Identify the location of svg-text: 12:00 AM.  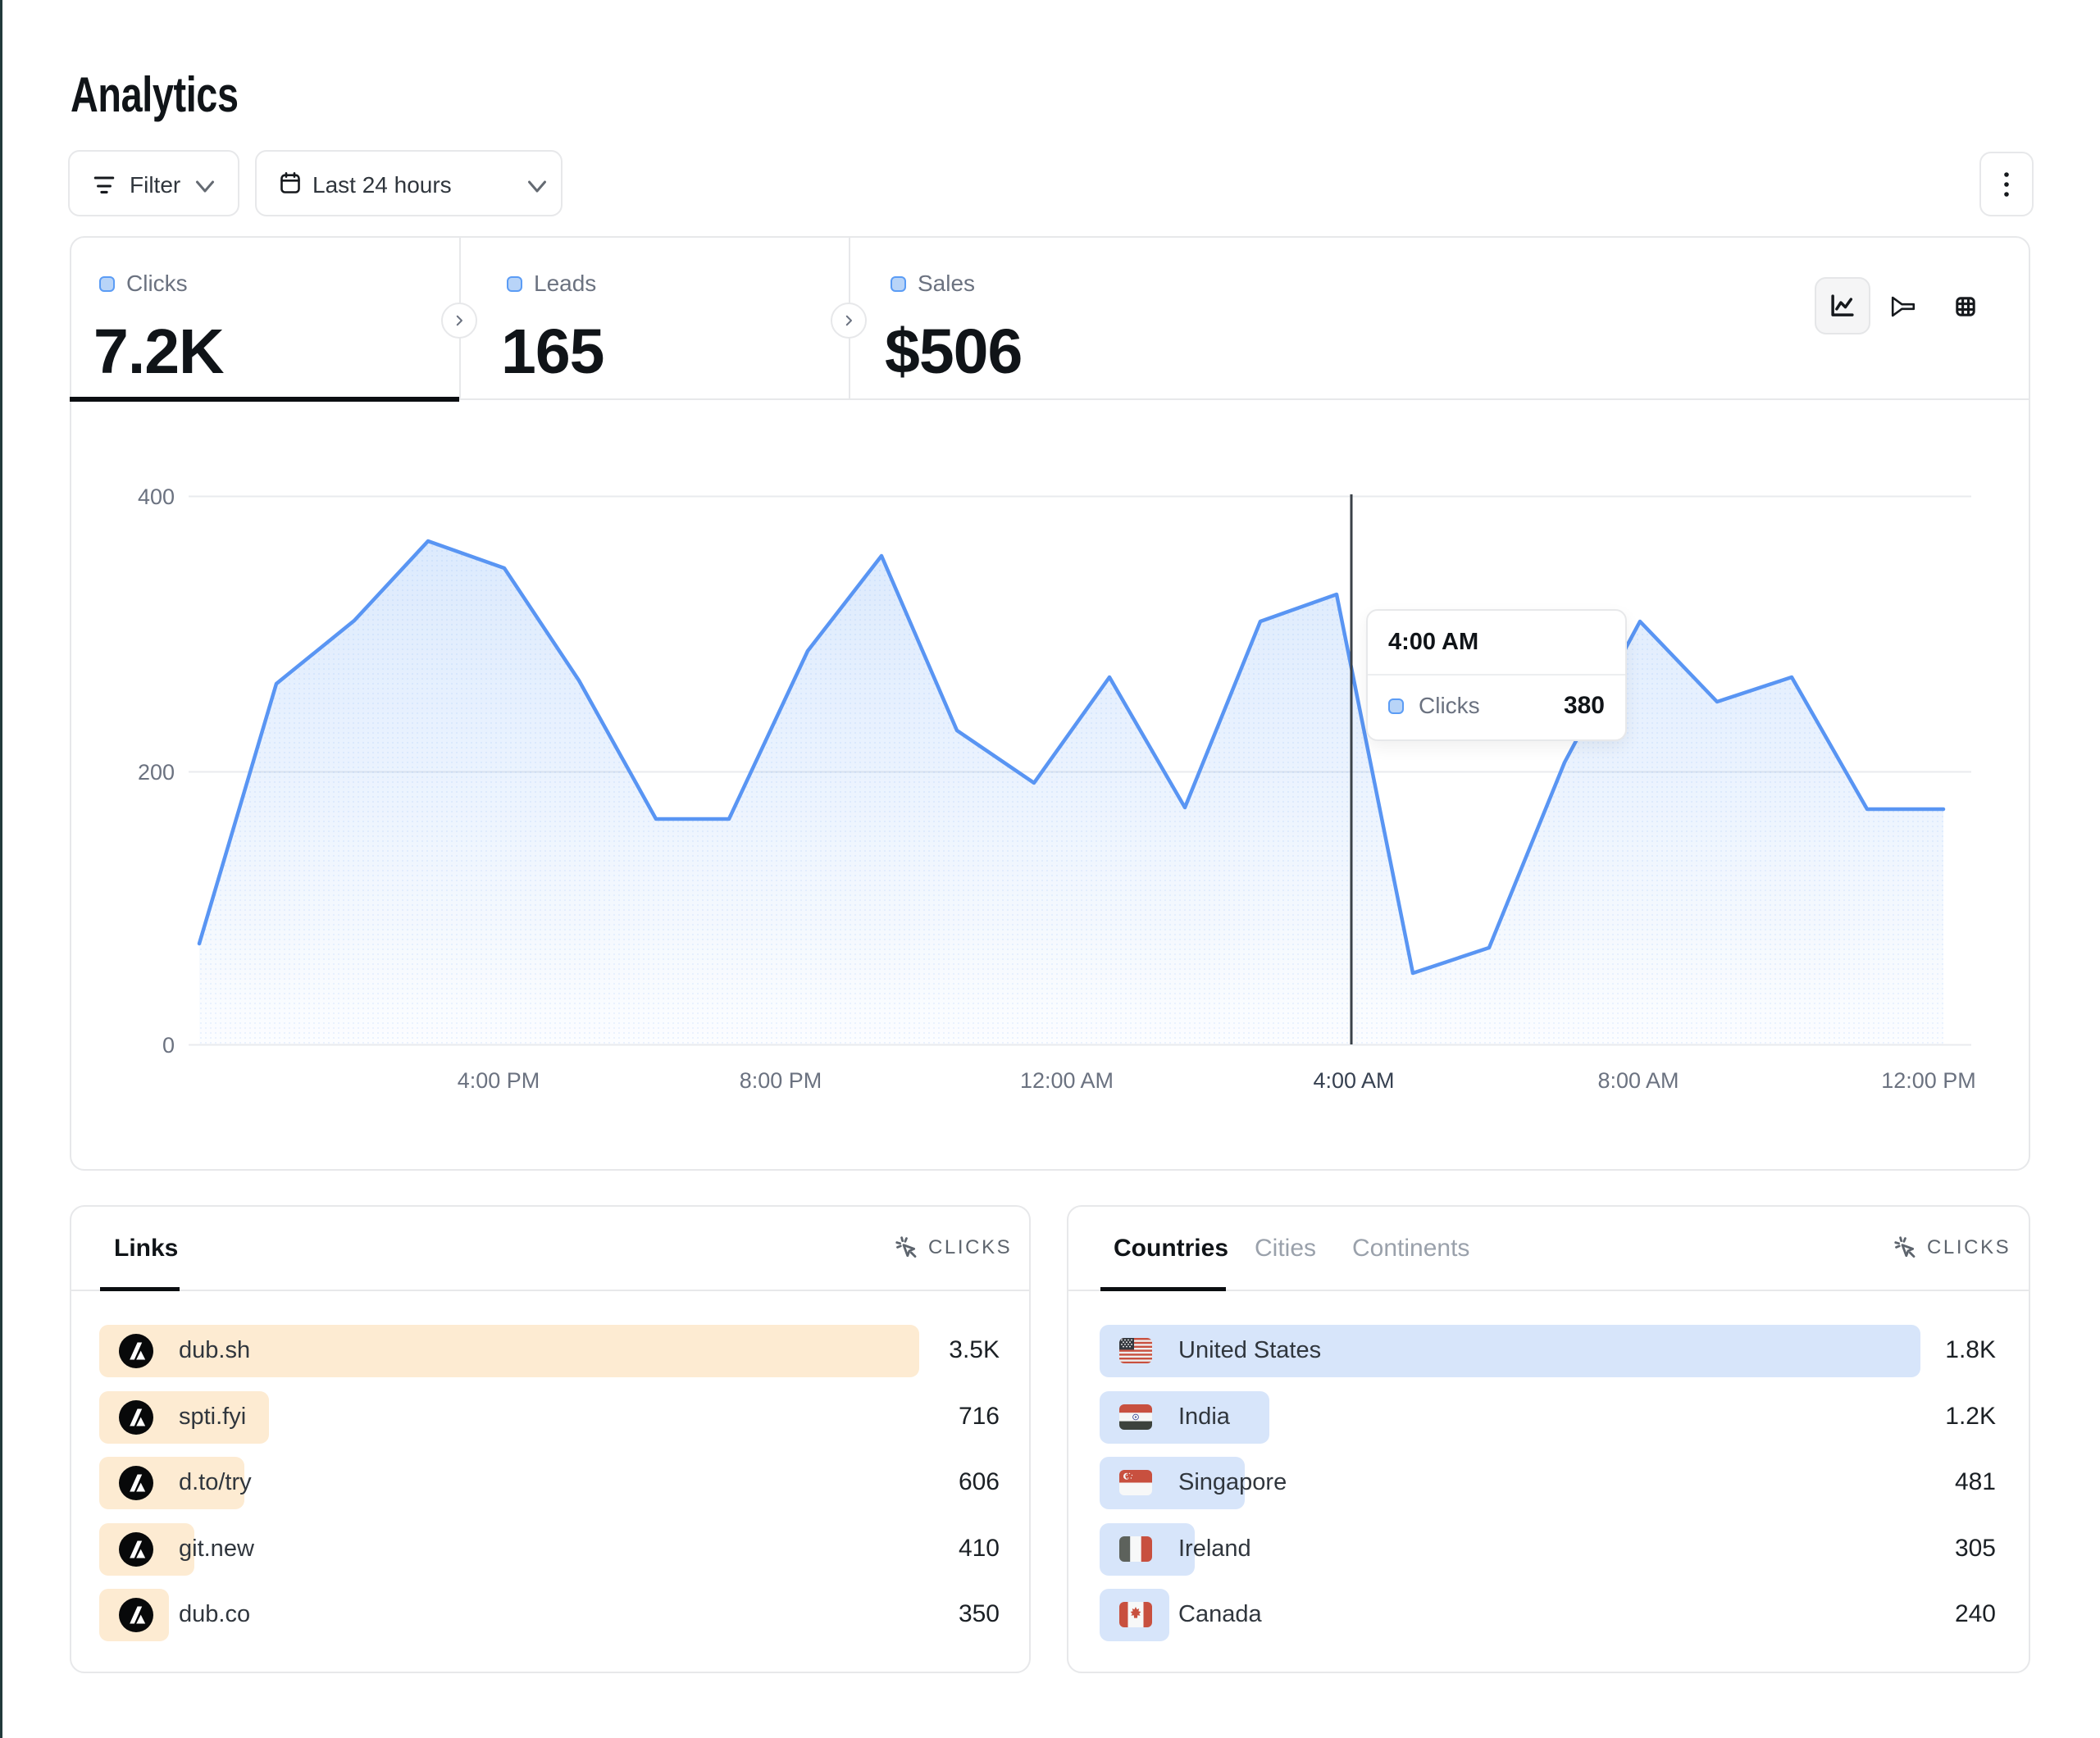
(1067, 1080).